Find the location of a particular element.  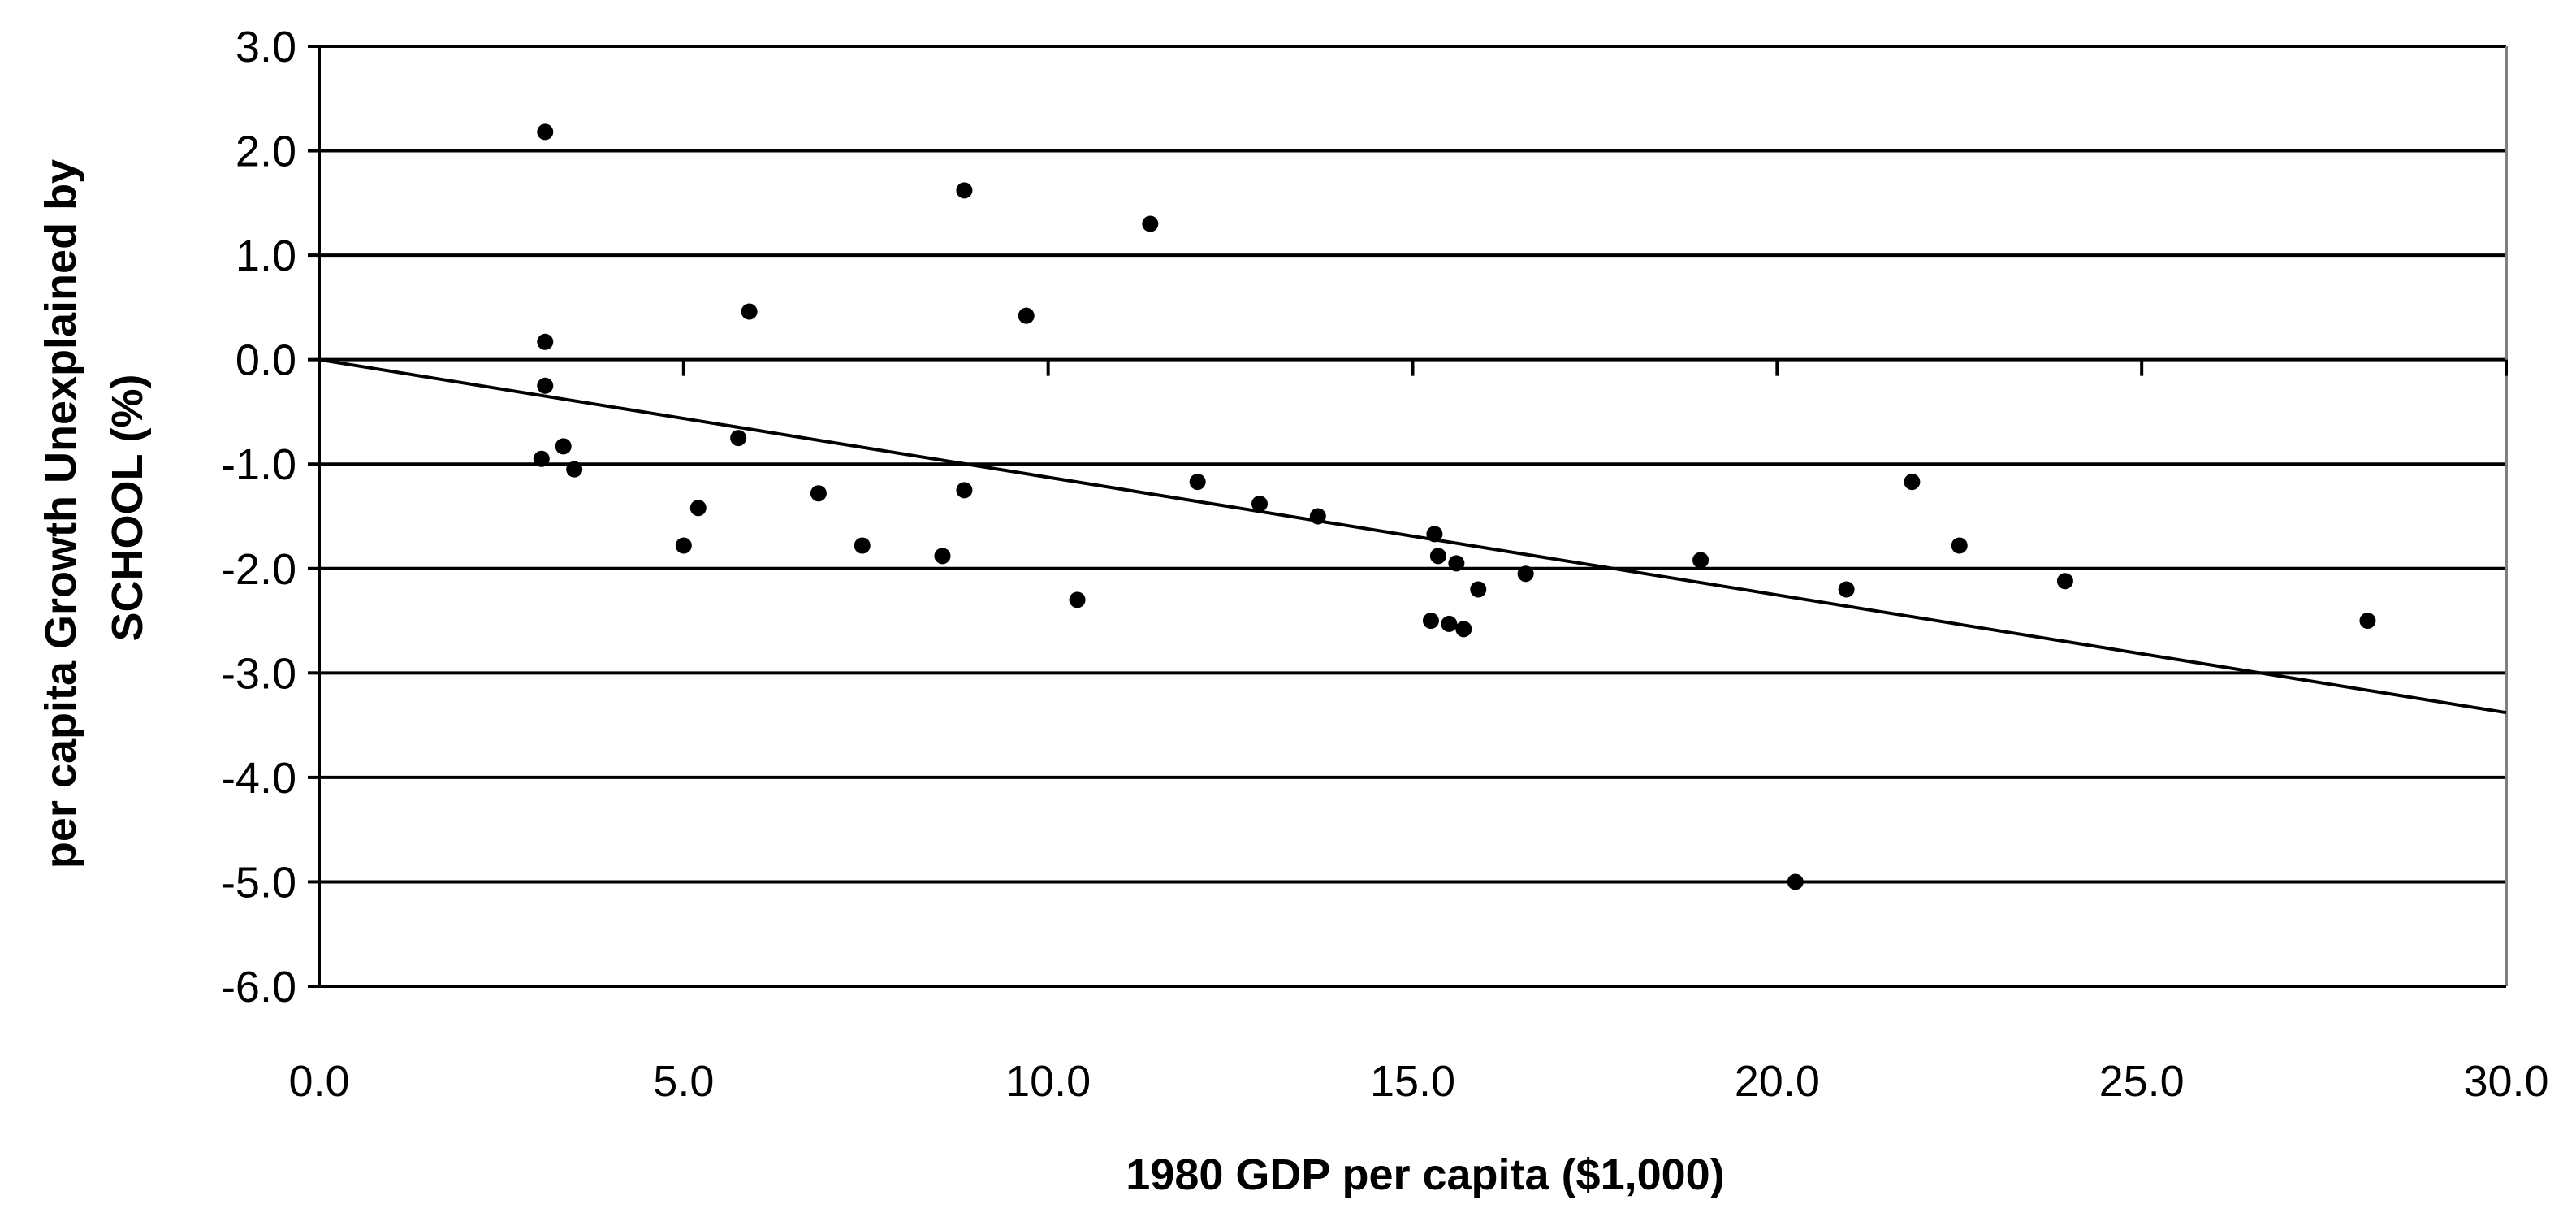

x-tick-label-3: 15.0 is located at coordinates (1413, 1081).